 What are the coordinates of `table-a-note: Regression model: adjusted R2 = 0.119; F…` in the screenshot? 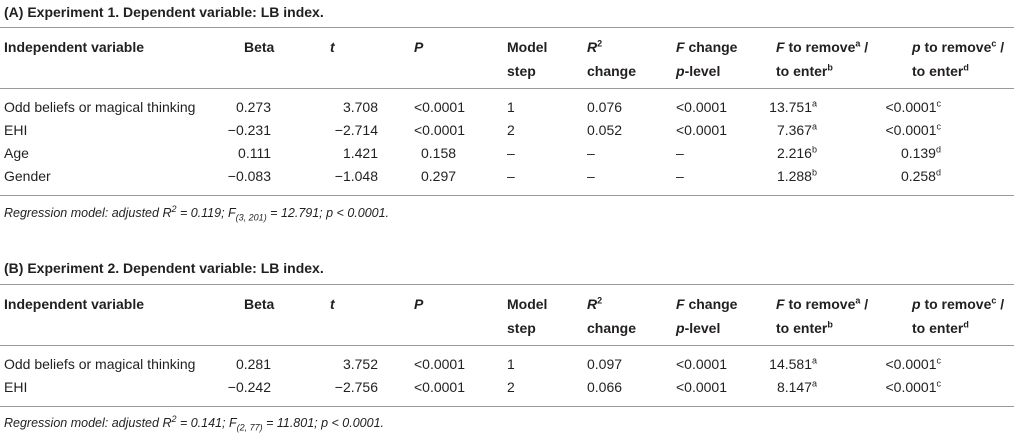 It's located at (197, 213).